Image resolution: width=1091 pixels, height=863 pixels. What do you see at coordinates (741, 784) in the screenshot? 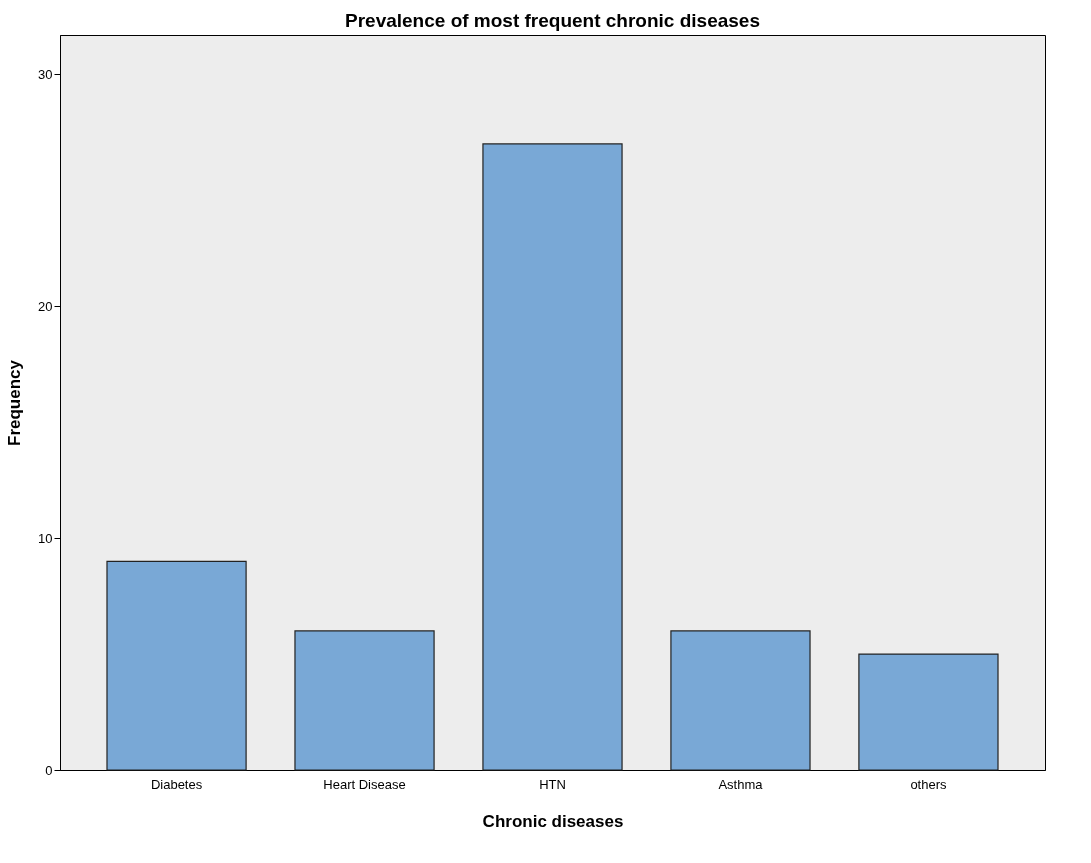
I see `x-tick-label: Asthma` at bounding box center [741, 784].